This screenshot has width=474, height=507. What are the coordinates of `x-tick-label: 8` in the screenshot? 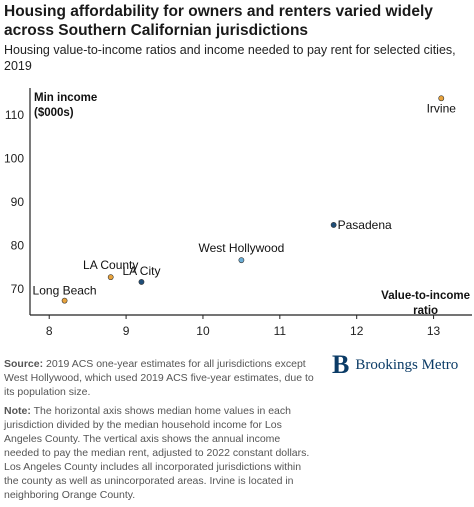 It's located at (49, 331).